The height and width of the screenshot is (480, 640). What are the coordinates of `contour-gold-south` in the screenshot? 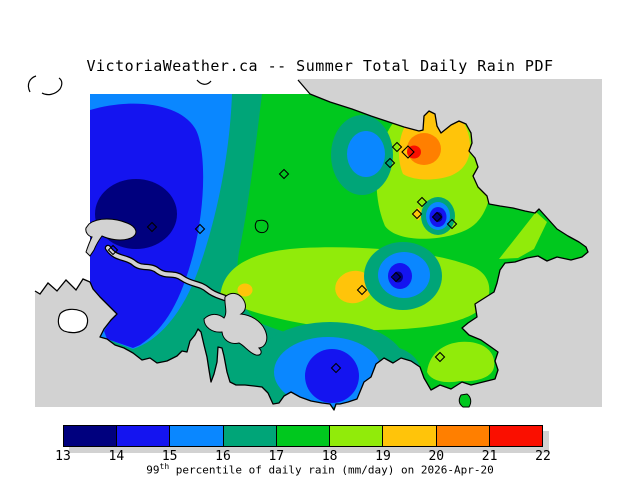 It's located at (354, 287).